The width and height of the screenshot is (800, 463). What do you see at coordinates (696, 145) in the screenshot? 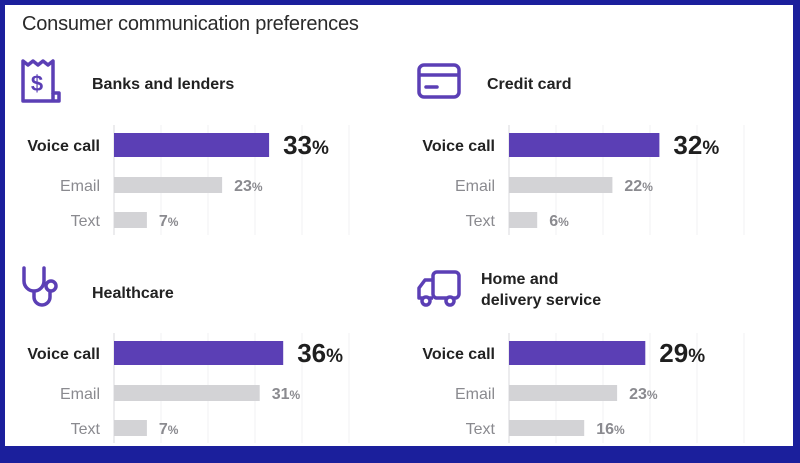
I see `data-label: 32%` at bounding box center [696, 145].